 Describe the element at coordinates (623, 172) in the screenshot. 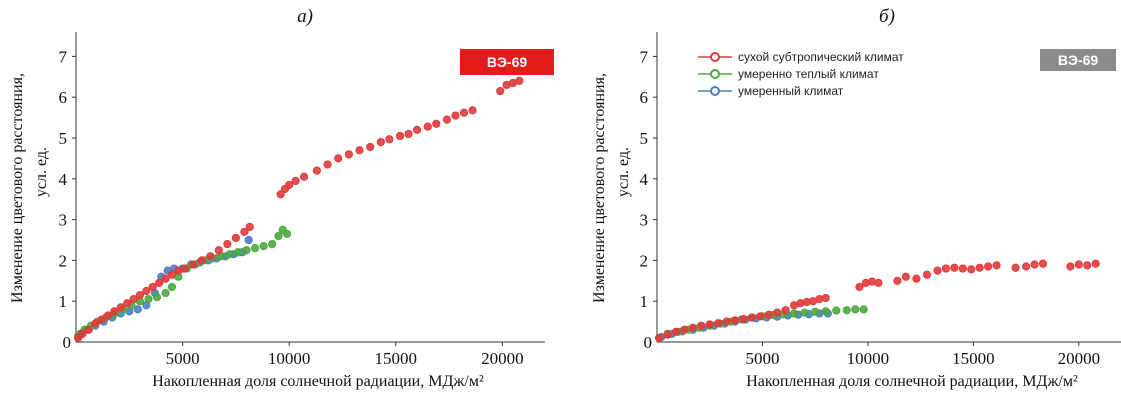

I see `y-axis-label-line2: усл. ед.` at that location.